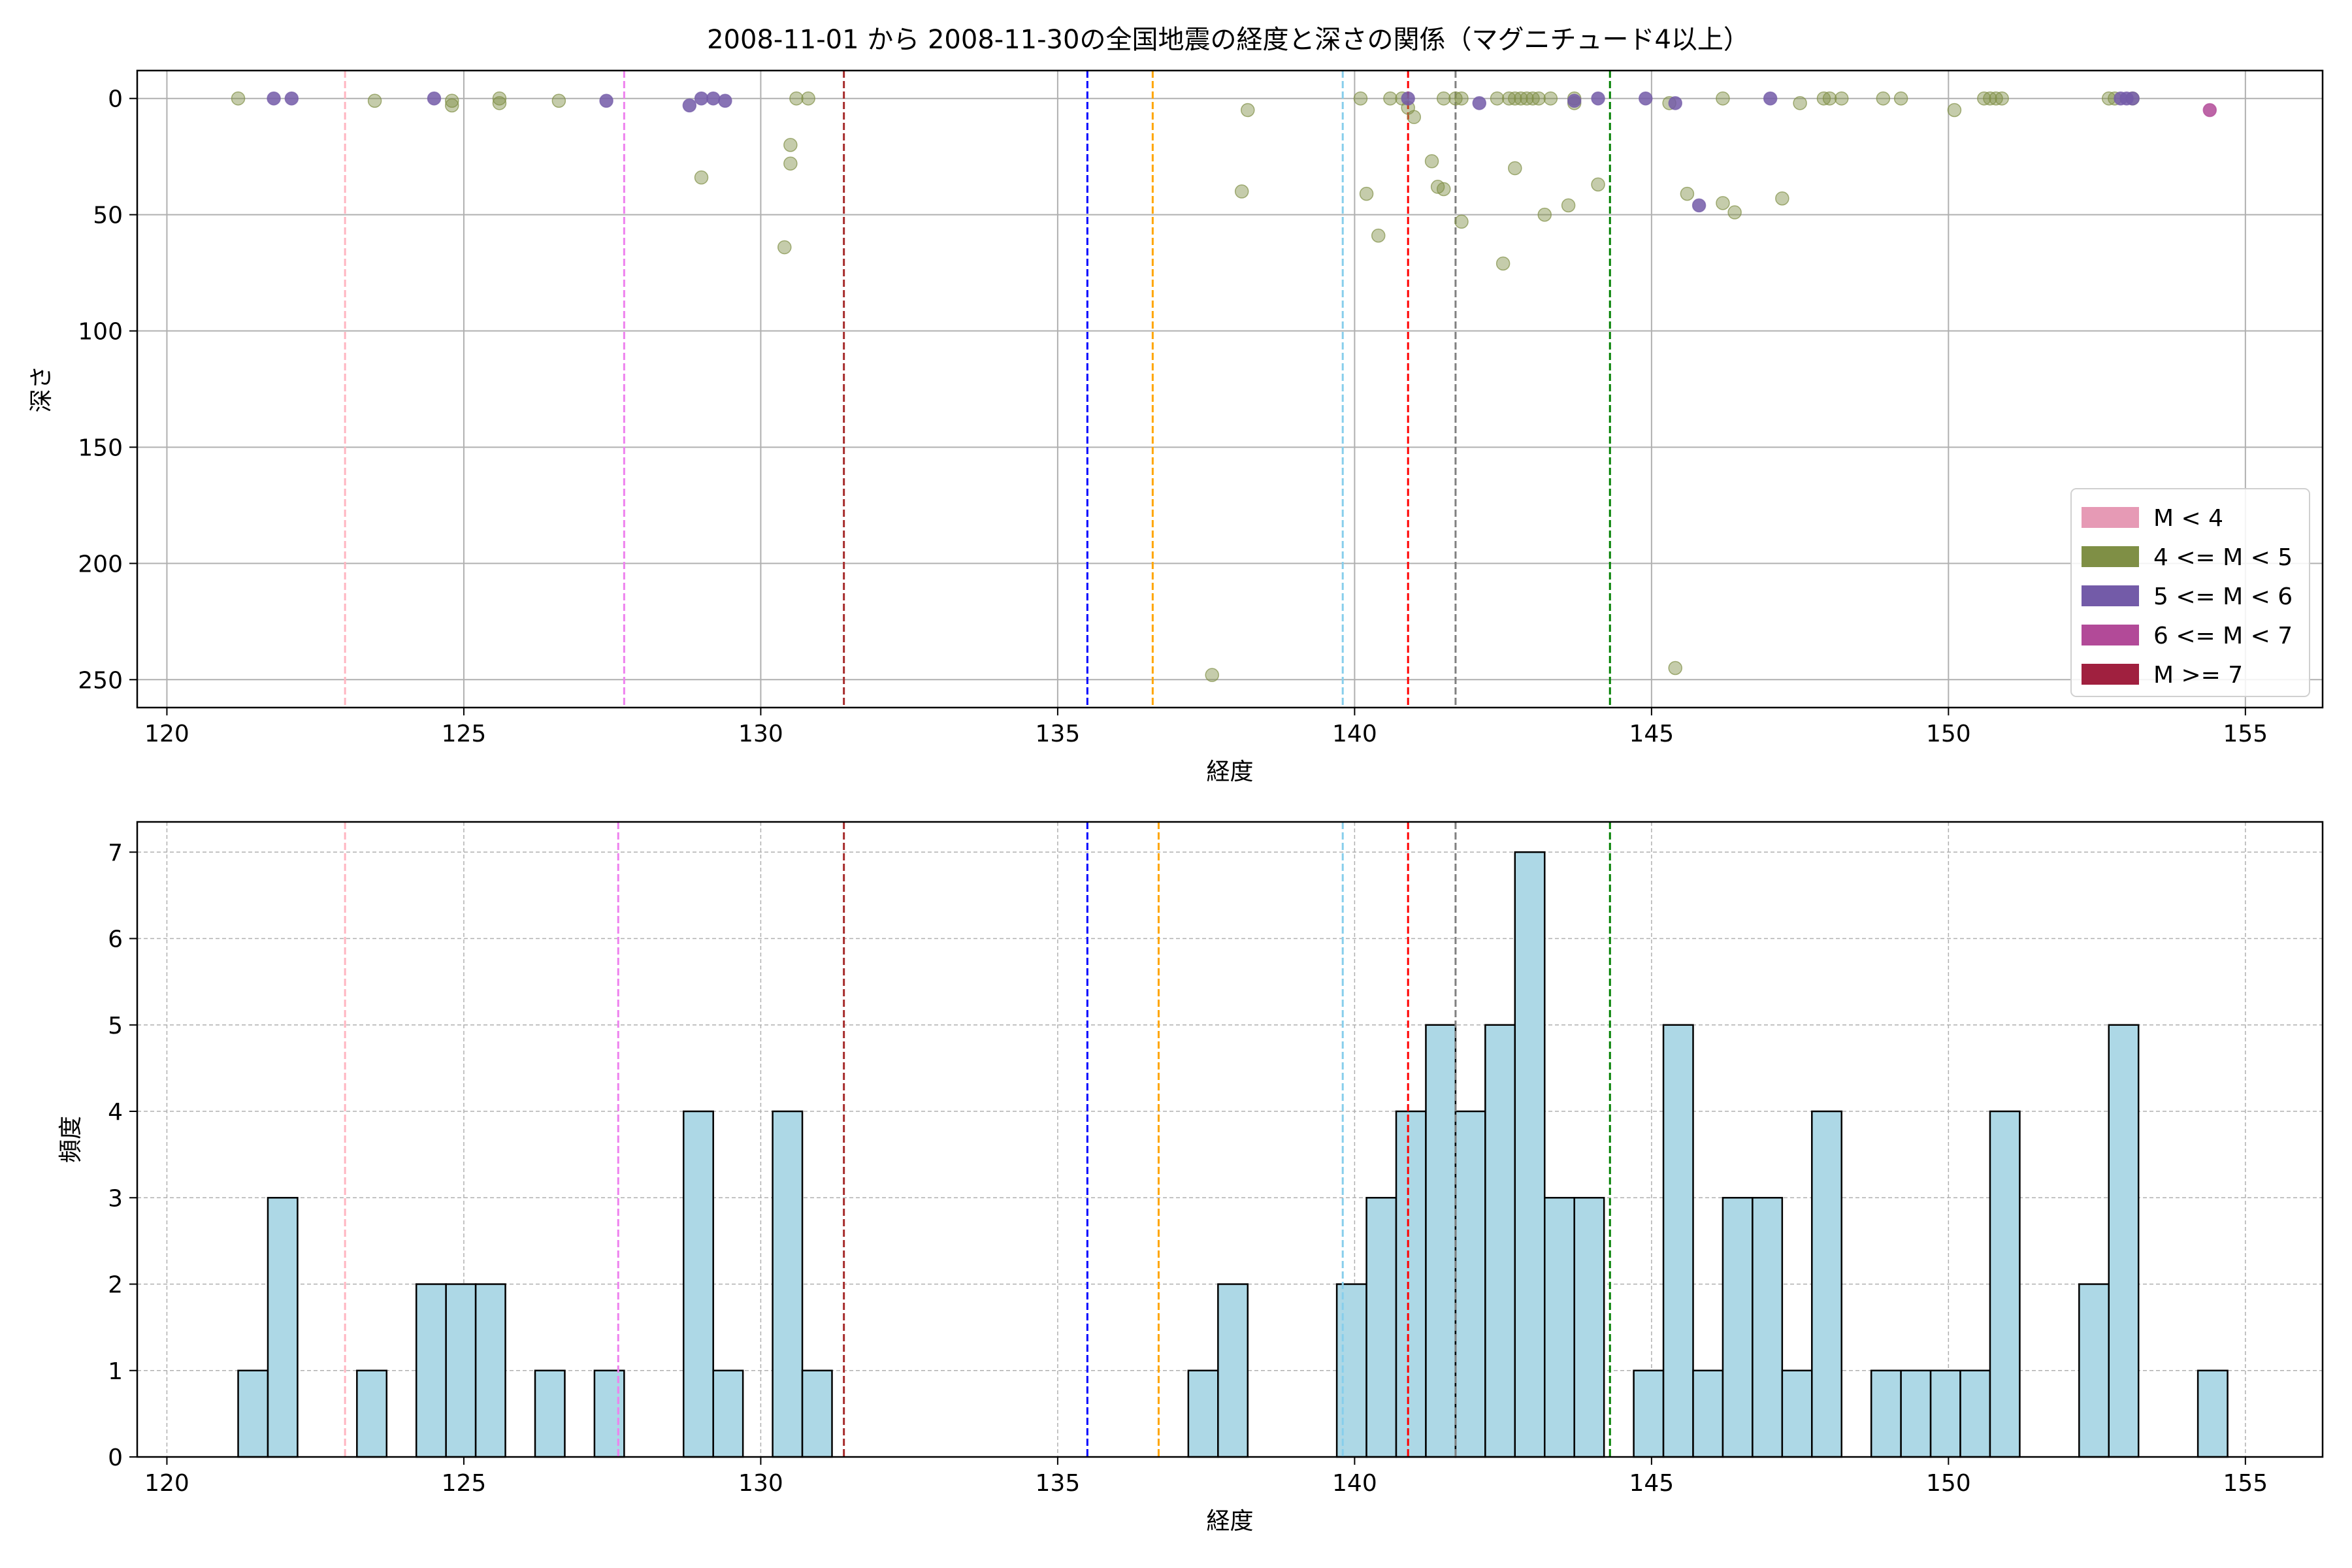 This screenshot has height=1568, width=2352. What do you see at coordinates (1651, 1483) in the screenshot?
I see `histogram-x-tick-label: 145` at bounding box center [1651, 1483].